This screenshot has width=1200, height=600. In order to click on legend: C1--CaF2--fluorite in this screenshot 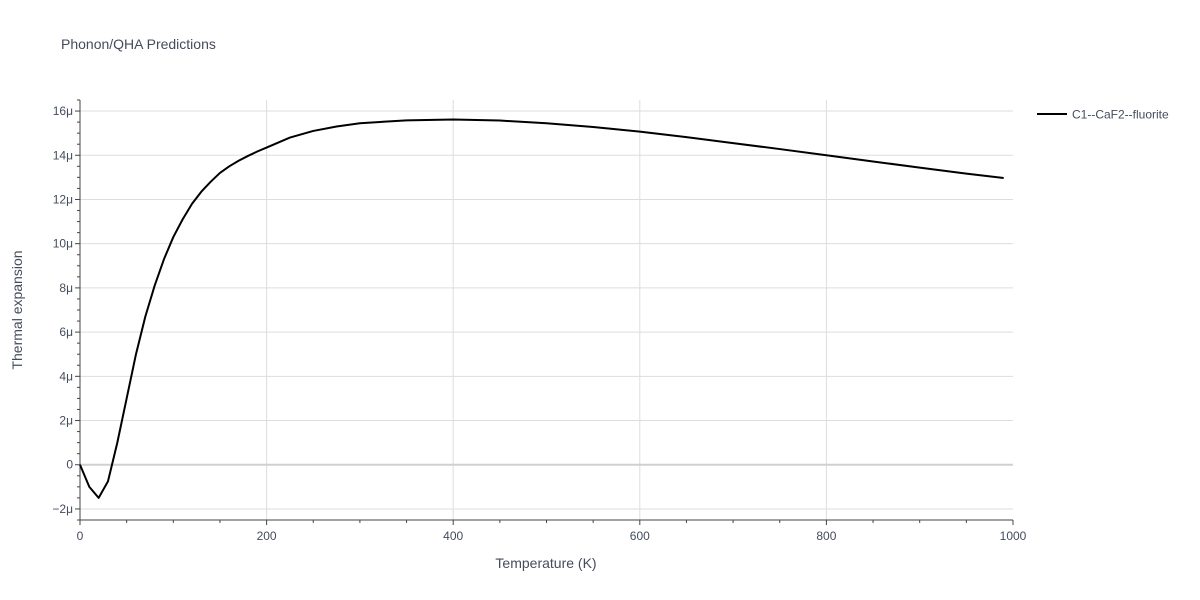, I will do `click(1103, 115)`.